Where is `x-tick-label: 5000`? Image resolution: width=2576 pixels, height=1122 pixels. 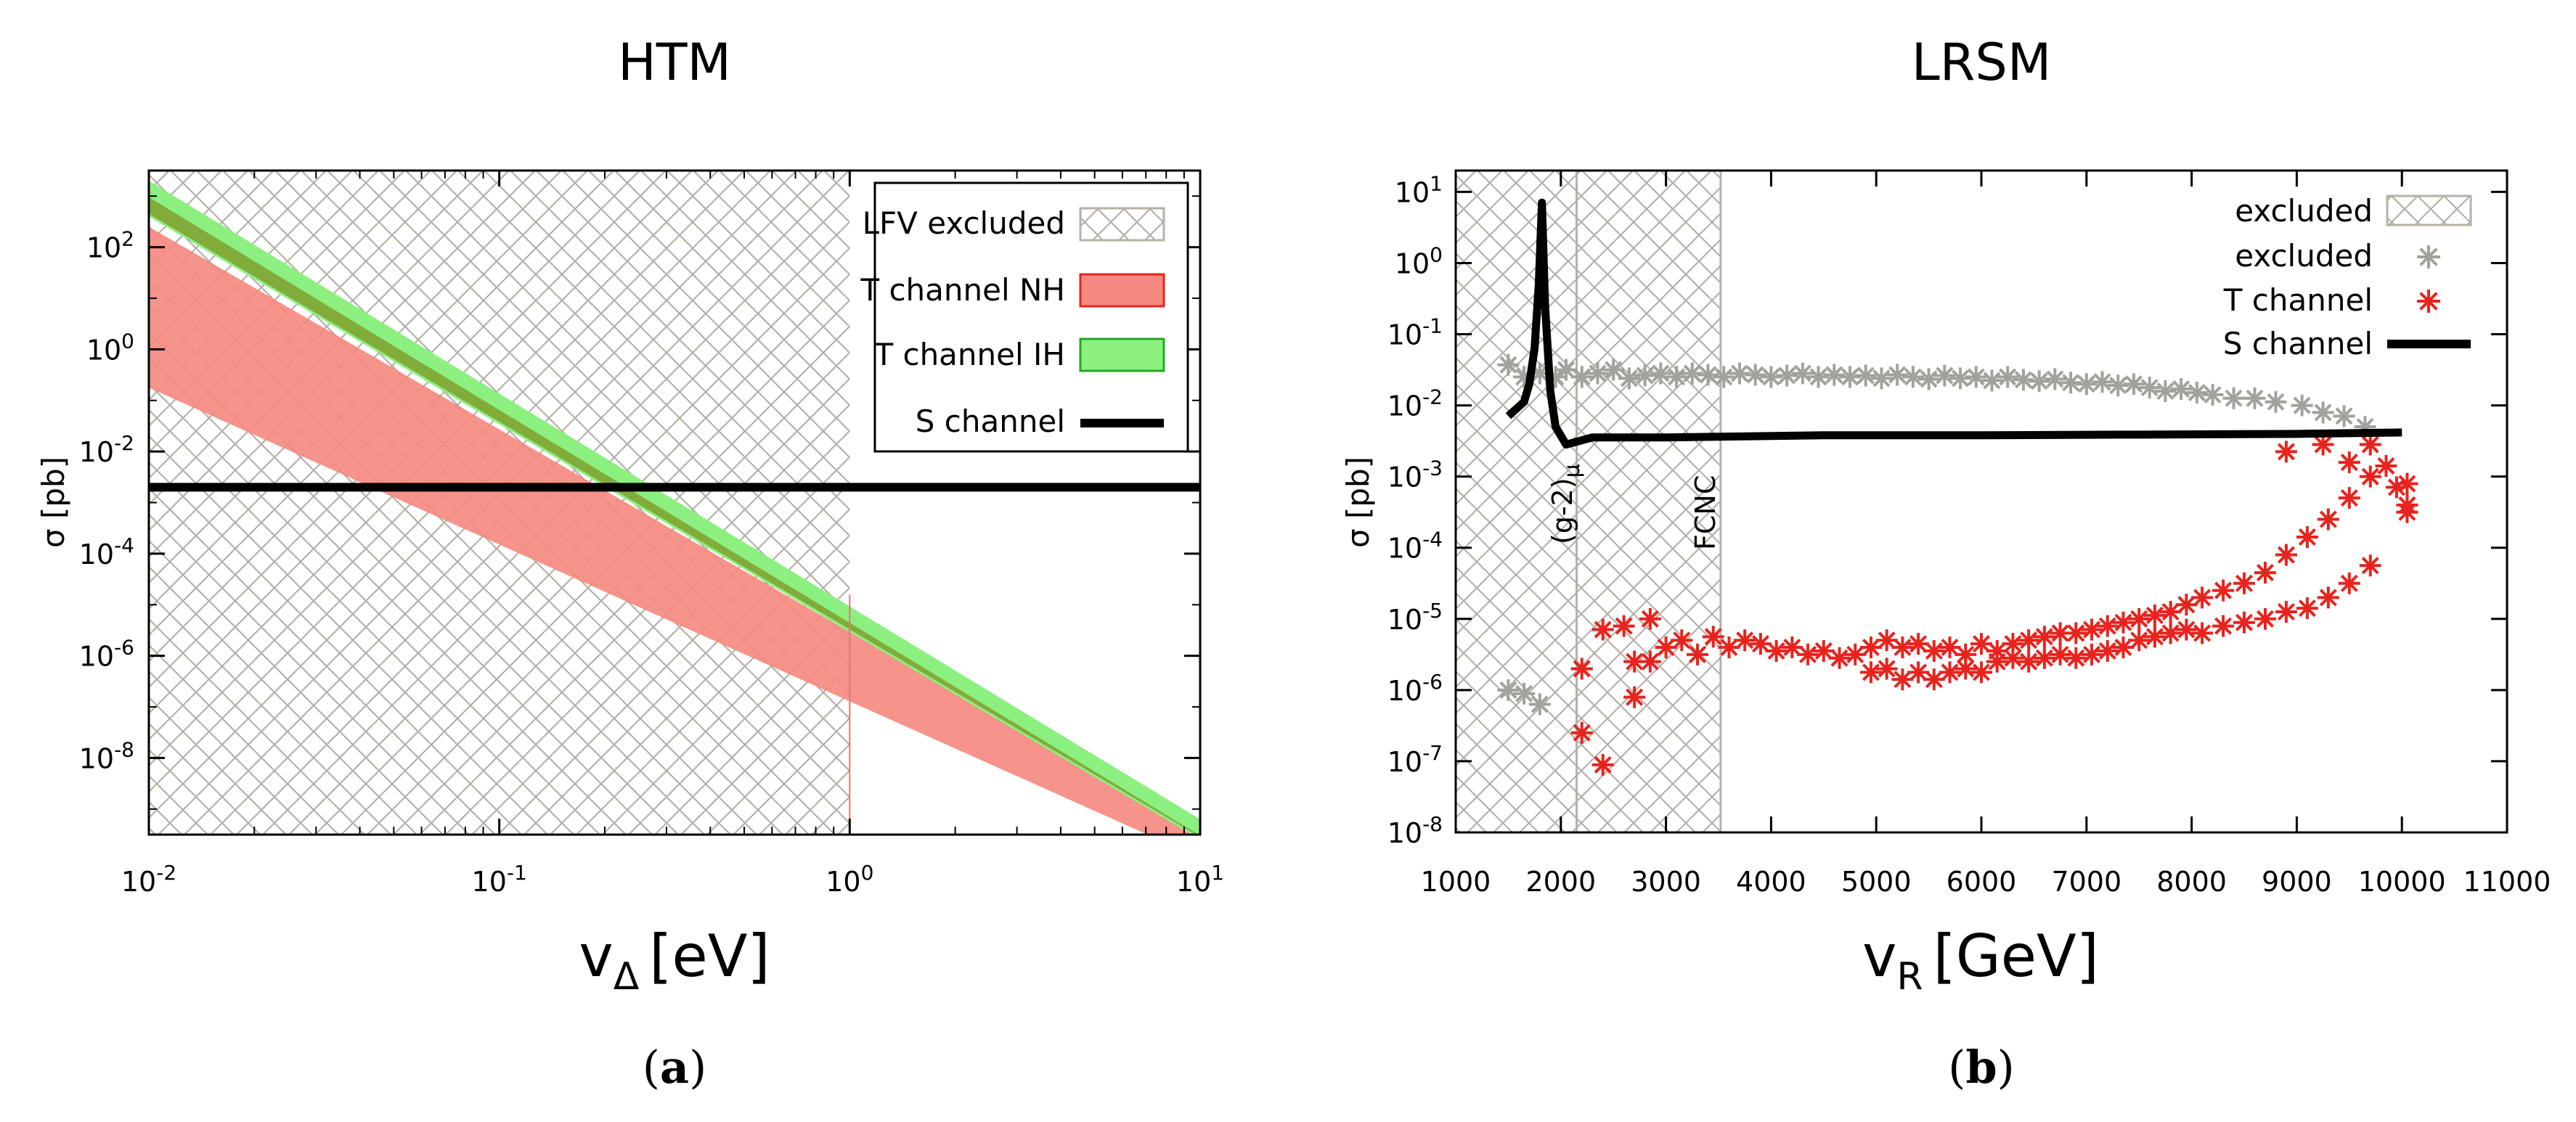 x-tick-label: 5000 is located at coordinates (1876, 882).